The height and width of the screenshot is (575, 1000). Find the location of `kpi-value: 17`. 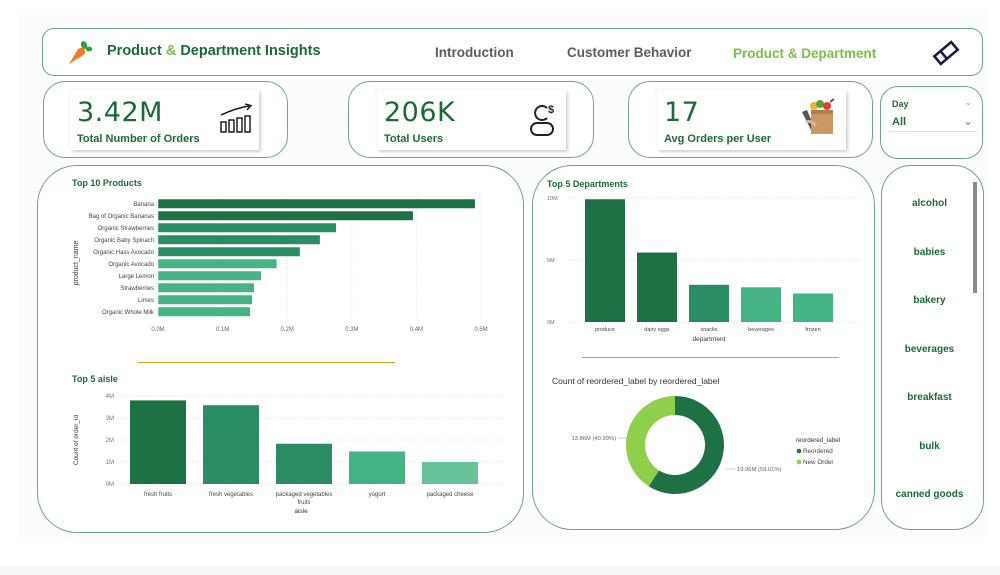

kpi-value: 17 is located at coordinates (682, 112).